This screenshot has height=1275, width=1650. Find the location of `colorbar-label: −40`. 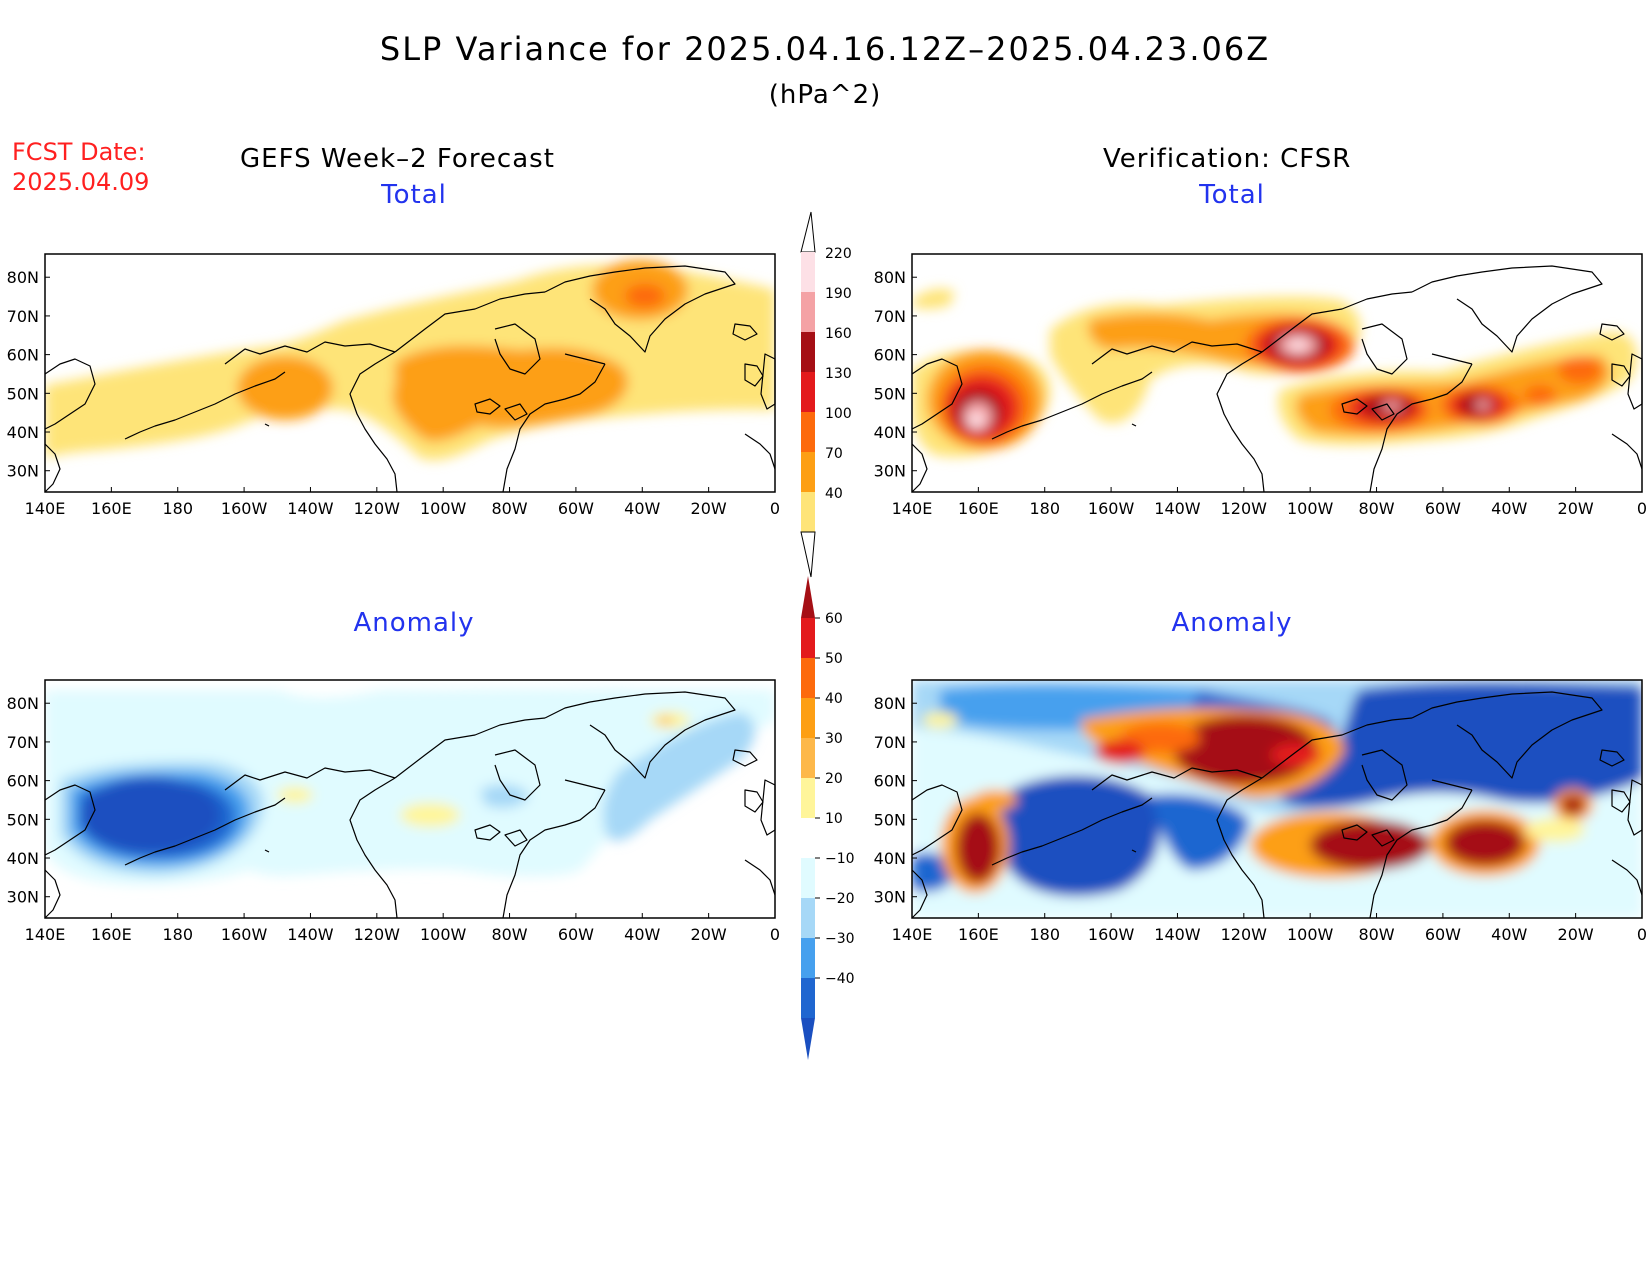

colorbar-label: −40 is located at coordinates (840, 979).